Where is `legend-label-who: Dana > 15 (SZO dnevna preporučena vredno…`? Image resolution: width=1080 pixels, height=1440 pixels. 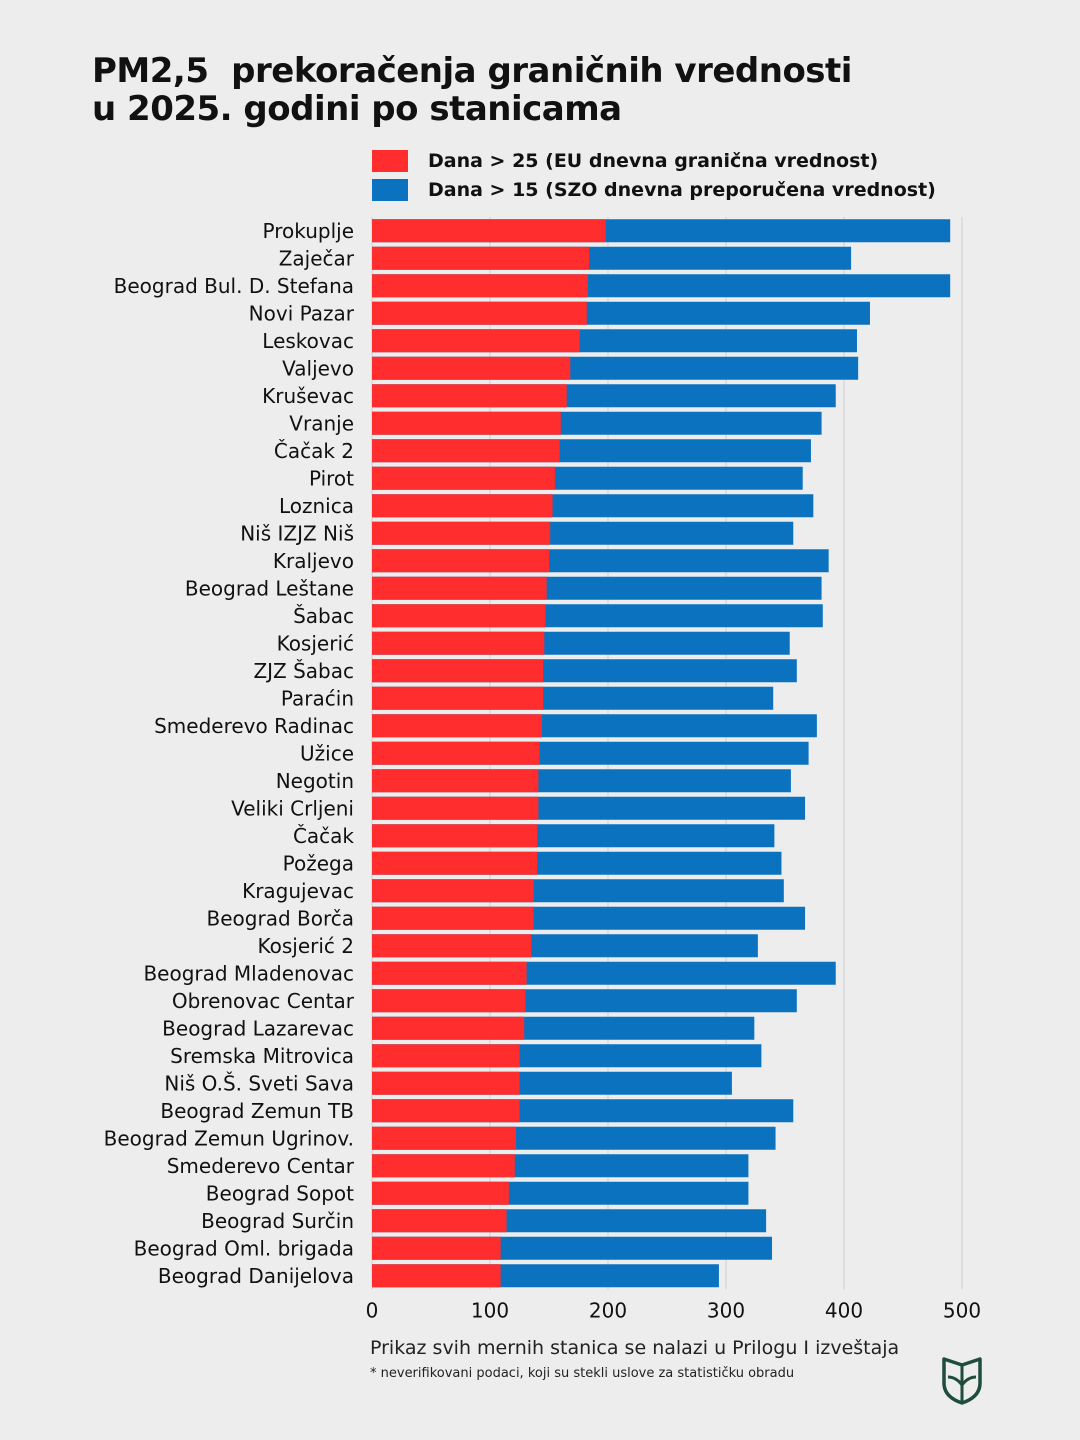
legend-label-who: Dana > 15 (SZO dnevna preporučena vredno… is located at coordinates (682, 189).